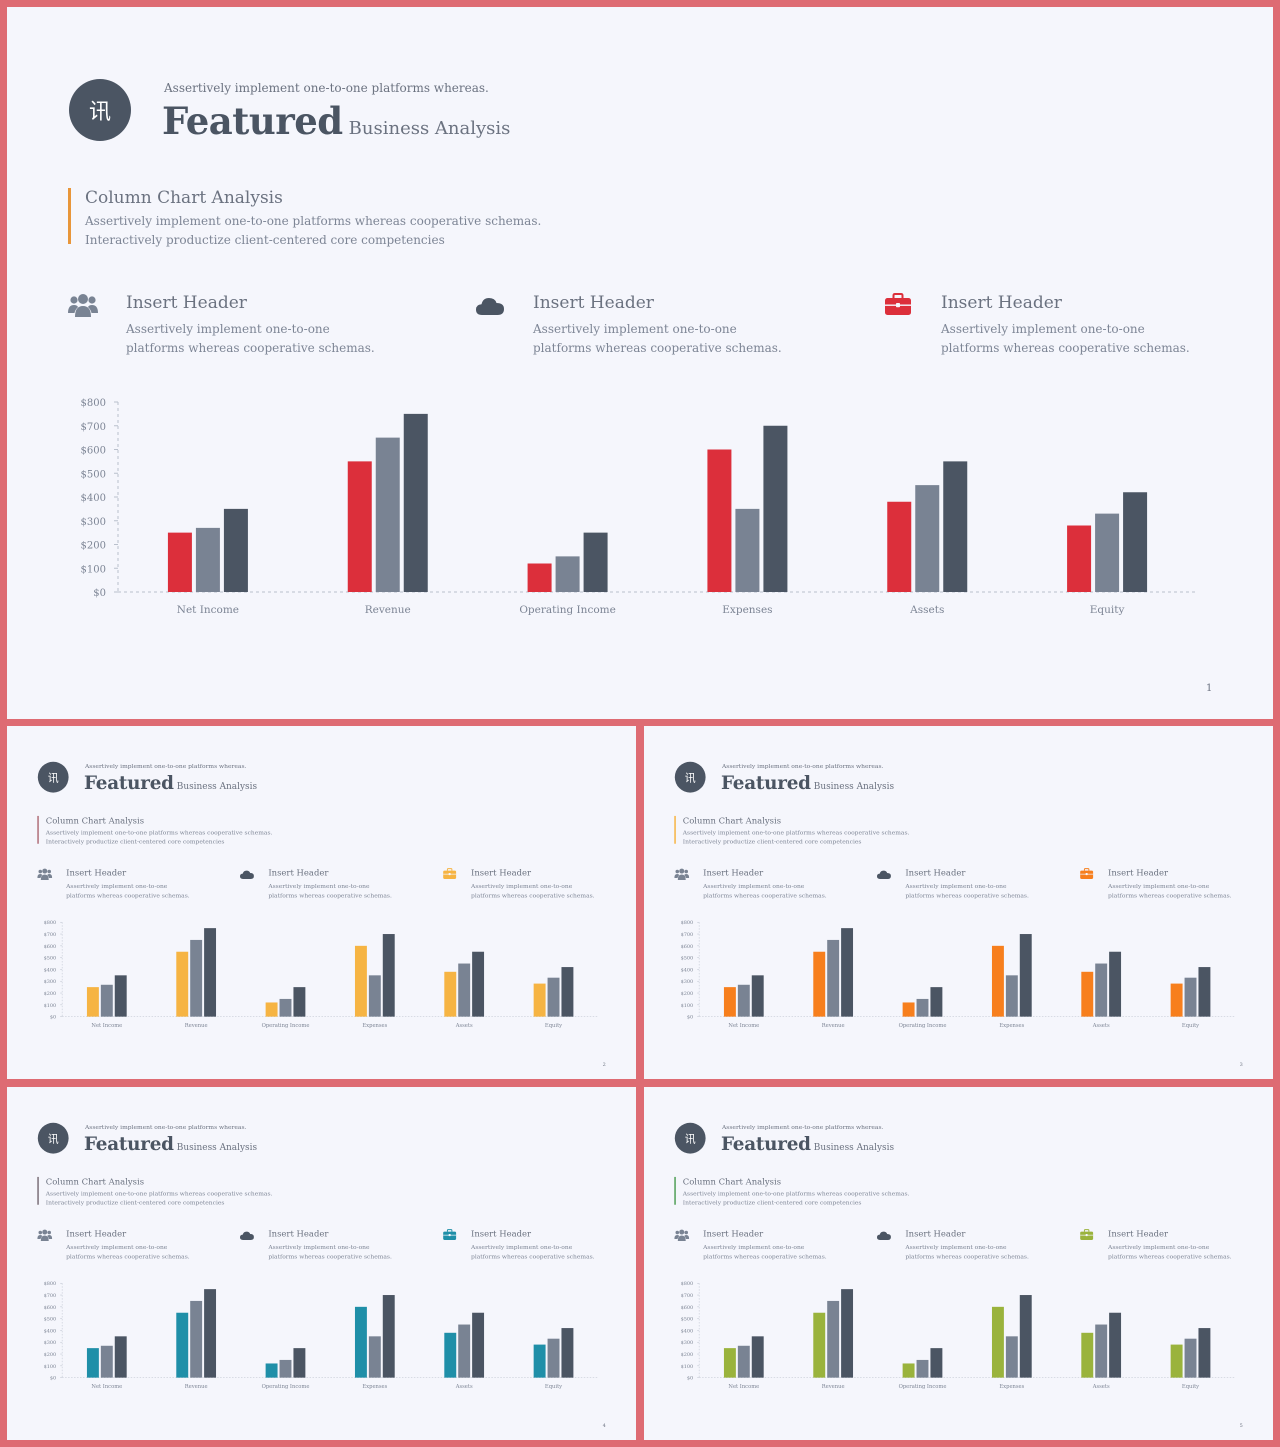 This screenshot has height=1447, width=1280. I want to click on briefcase-icon, so click(450, 1235).